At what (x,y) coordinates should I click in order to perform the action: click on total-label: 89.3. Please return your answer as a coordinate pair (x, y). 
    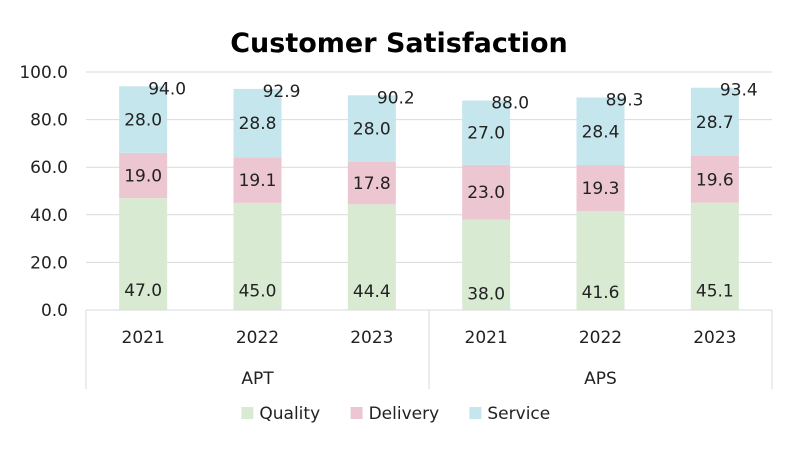
    Looking at the image, I should click on (625, 100).